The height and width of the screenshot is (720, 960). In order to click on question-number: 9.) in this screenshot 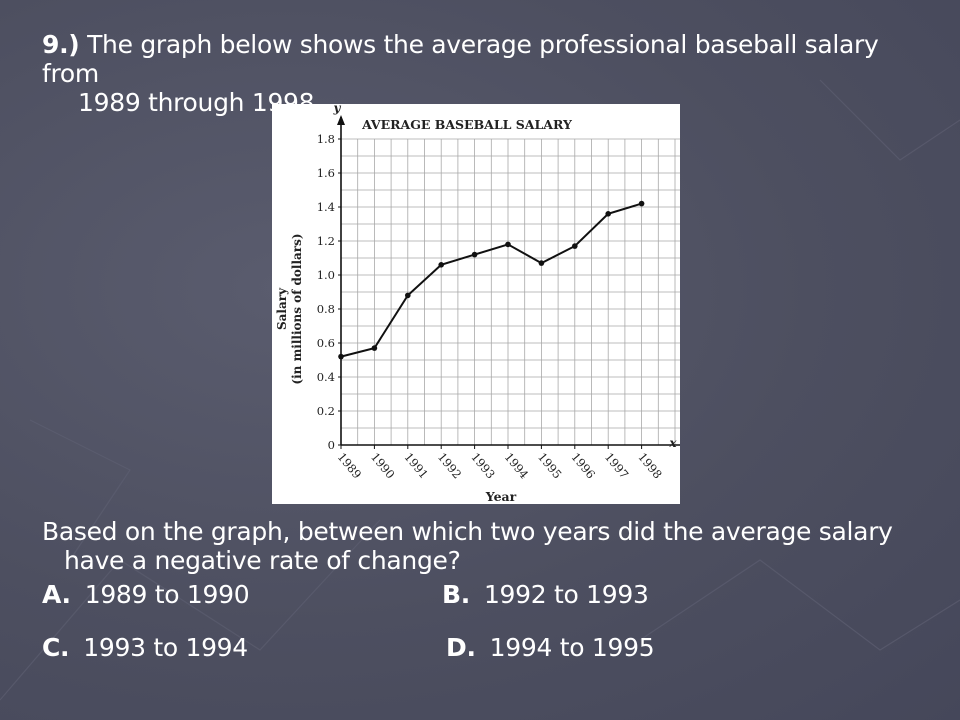, I will do `click(61, 44)`.